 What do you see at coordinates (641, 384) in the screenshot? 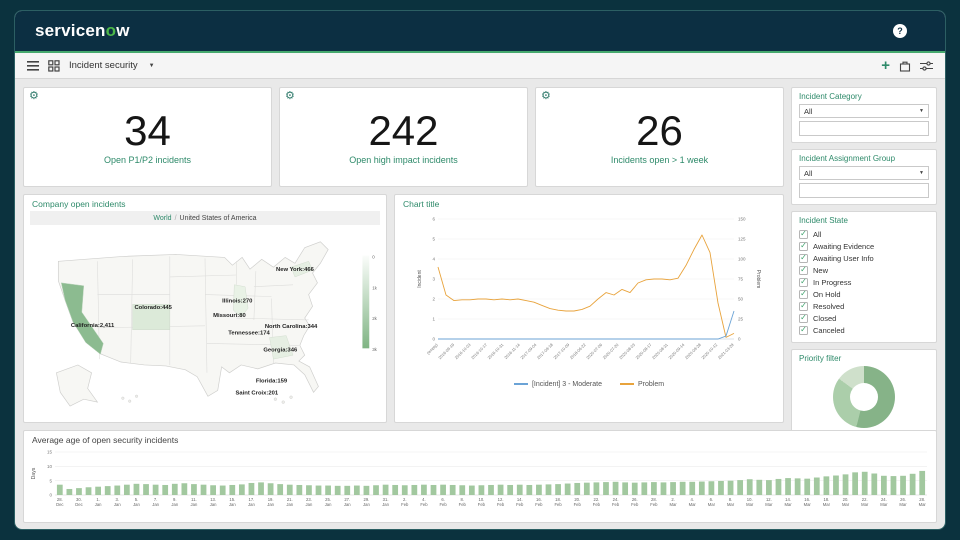
I see `legend-item-problem: Problem` at bounding box center [641, 384].